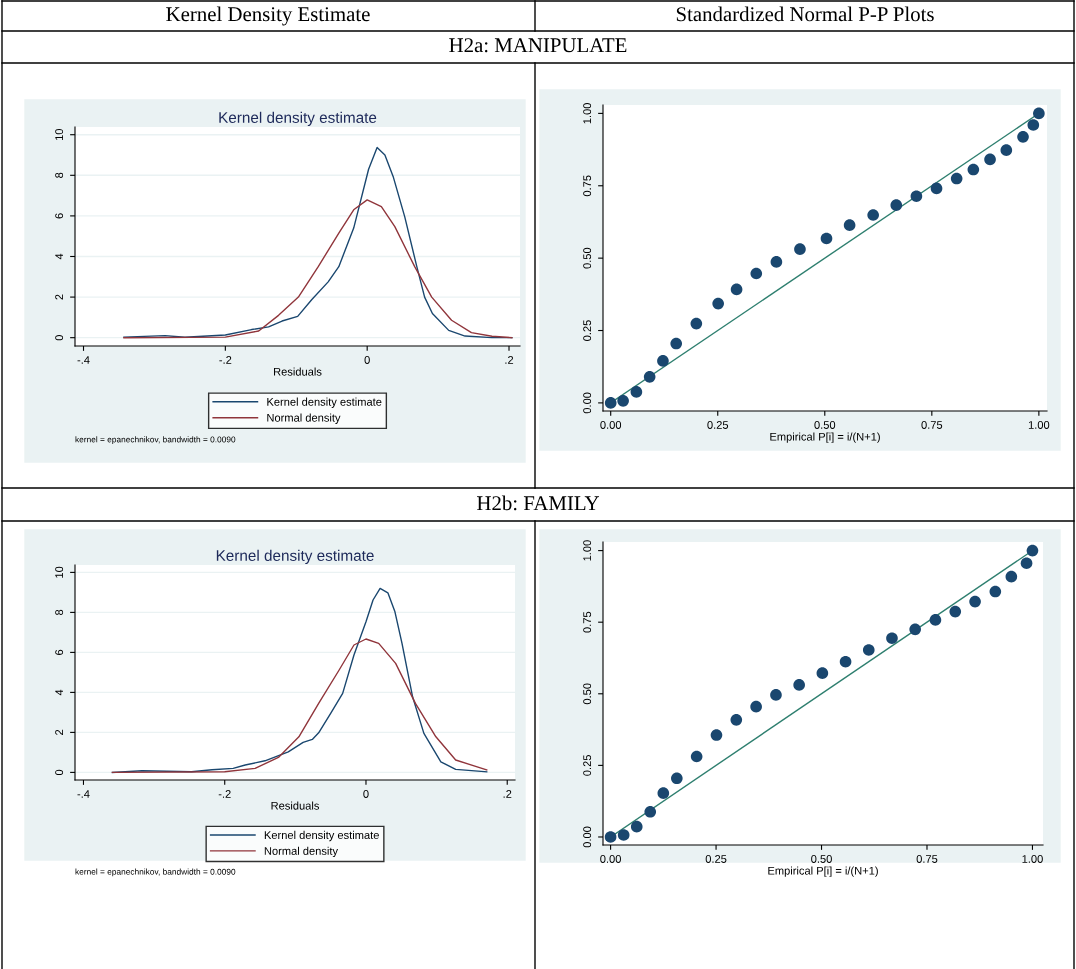  Describe the element at coordinates (59, 732) in the screenshot. I see `y-tick-label: 2` at that location.